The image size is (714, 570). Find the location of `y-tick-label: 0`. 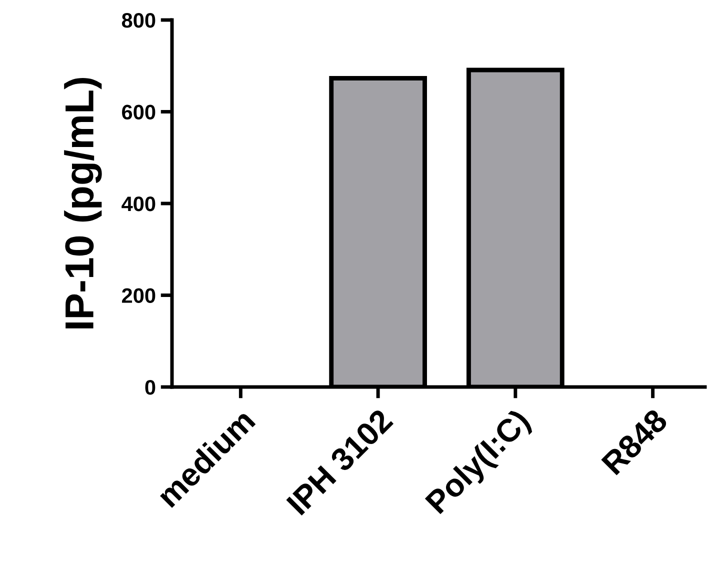

y-tick-label: 0 is located at coordinates (150, 387).